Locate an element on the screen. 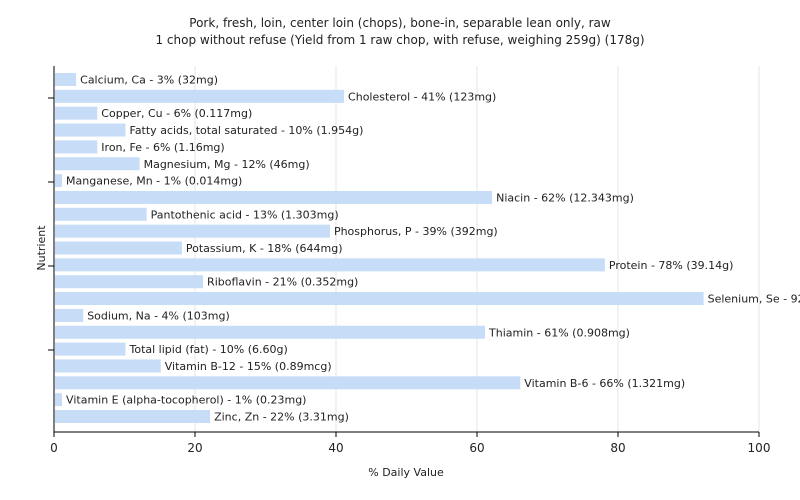 The width and height of the screenshot is (800, 500). bar-label: Potassium, K - 18% (644mg) is located at coordinates (264, 248).